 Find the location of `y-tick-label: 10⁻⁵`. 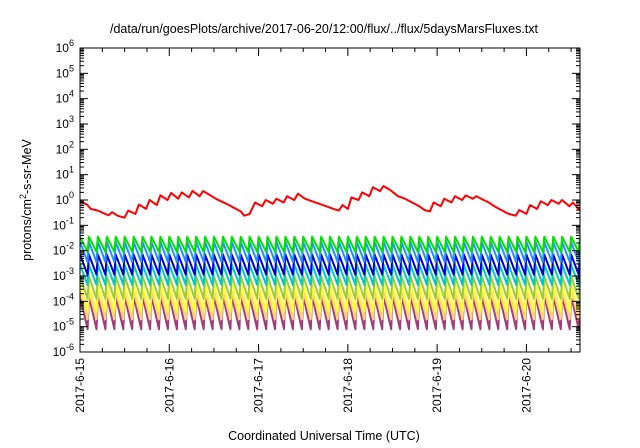

y-tick-label: 10⁻⁵ is located at coordinates (63, 325).